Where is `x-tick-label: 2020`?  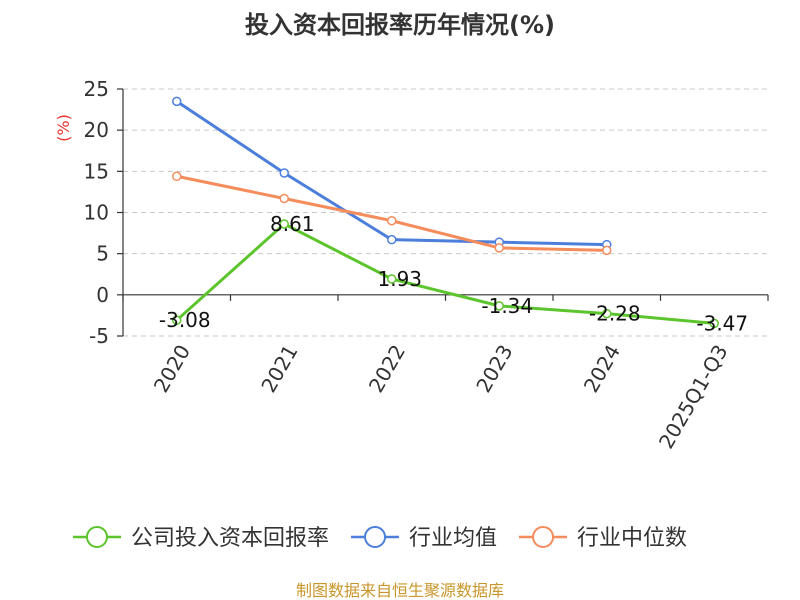 x-tick-label: 2020 is located at coordinates (172, 369).